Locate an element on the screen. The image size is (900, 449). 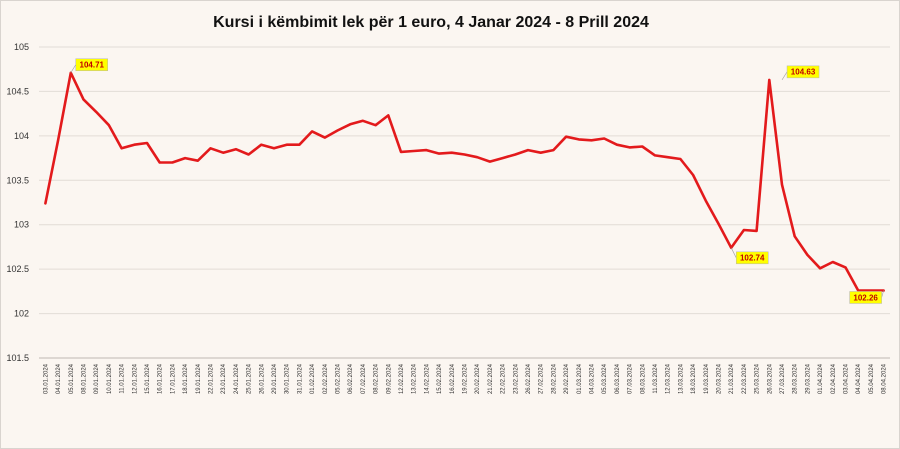
data-label: 102.74 is located at coordinates (752, 258).